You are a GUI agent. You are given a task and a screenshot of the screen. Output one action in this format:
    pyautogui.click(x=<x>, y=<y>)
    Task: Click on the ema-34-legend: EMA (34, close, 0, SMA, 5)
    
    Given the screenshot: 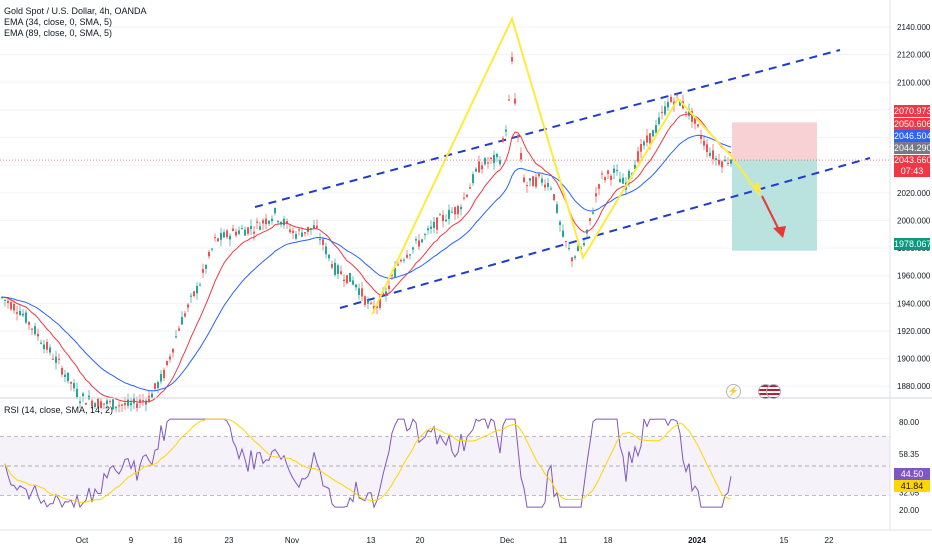 What is the action you would take?
    pyautogui.click(x=58, y=22)
    